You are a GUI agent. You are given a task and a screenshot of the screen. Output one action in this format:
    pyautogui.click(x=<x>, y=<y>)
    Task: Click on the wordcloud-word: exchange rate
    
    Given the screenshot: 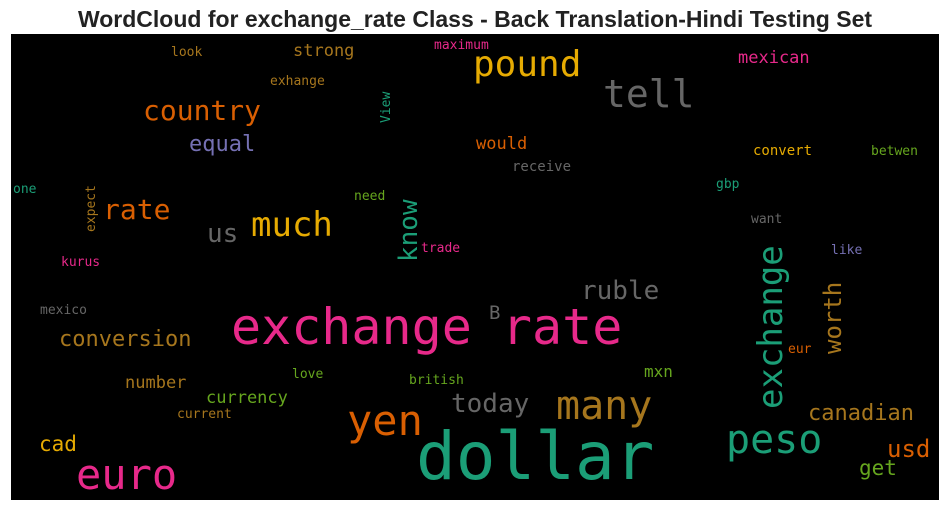 What is the action you would take?
    pyautogui.click(x=427, y=327)
    